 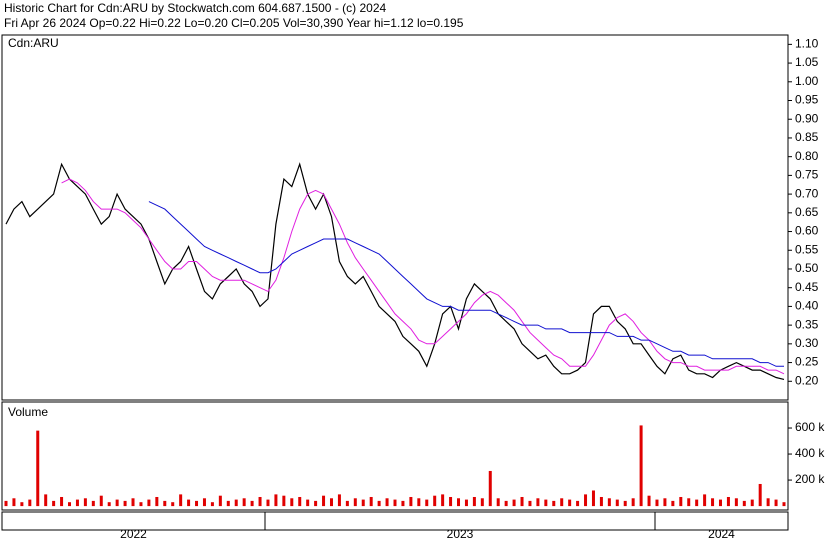 I want to click on y-tick-label: 0.85, so click(x=807, y=137).